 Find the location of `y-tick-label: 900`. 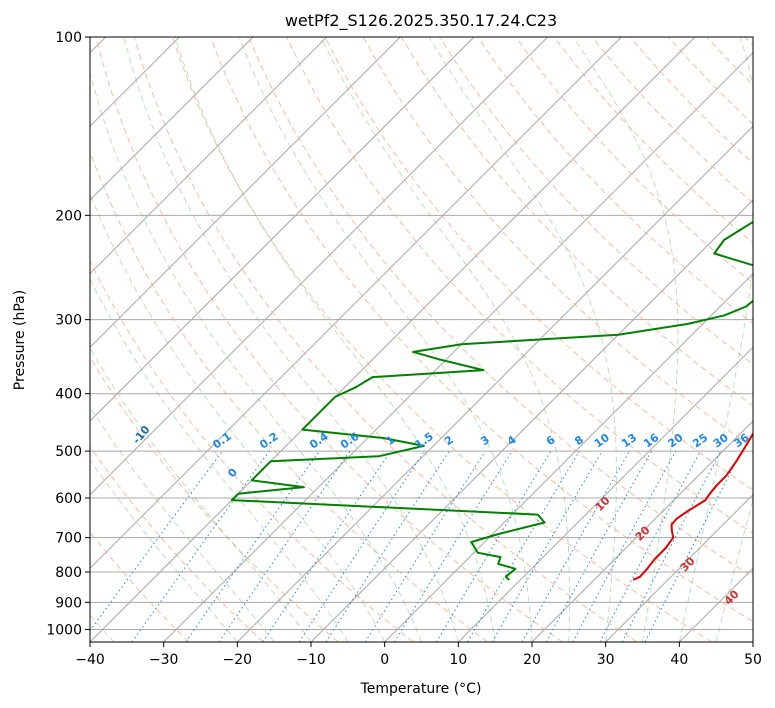

y-tick-label: 900 is located at coordinates (68, 603).